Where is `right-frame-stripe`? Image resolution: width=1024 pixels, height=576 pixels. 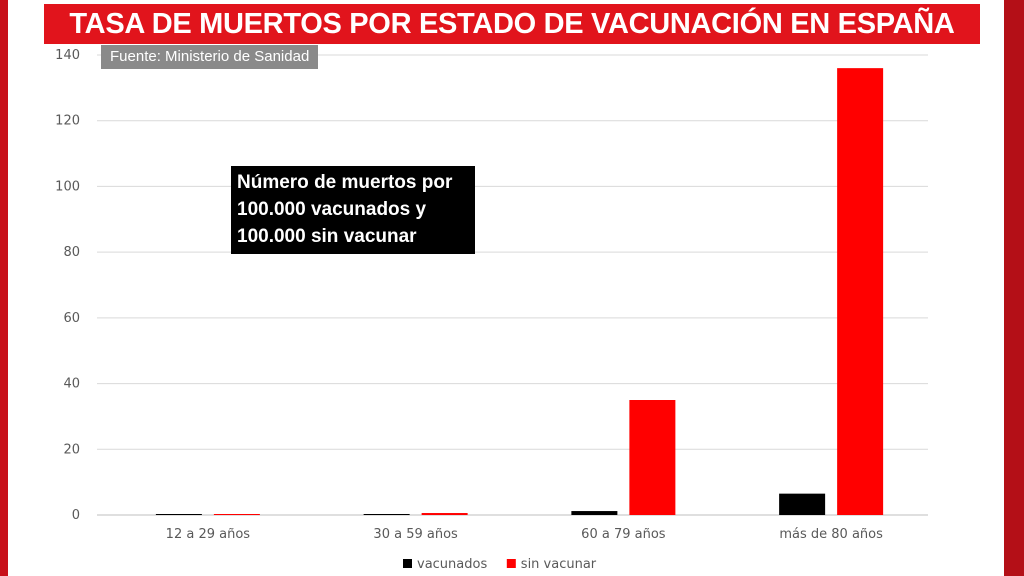
right-frame-stripe is located at coordinates (1014, 288).